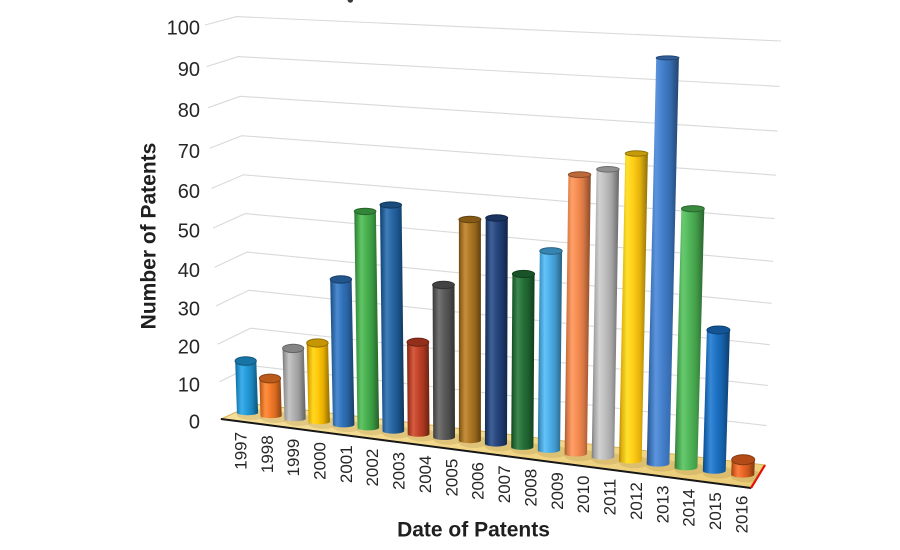 The height and width of the screenshot is (550, 900). I want to click on svg-text: 2002, so click(372, 468).